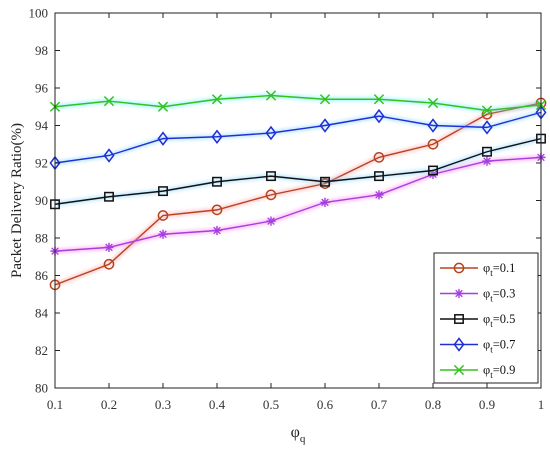 The image size is (550, 450). Describe the element at coordinates (477, 346) in the screenshot. I see `legend-item-3: φt=0.7` at that location.